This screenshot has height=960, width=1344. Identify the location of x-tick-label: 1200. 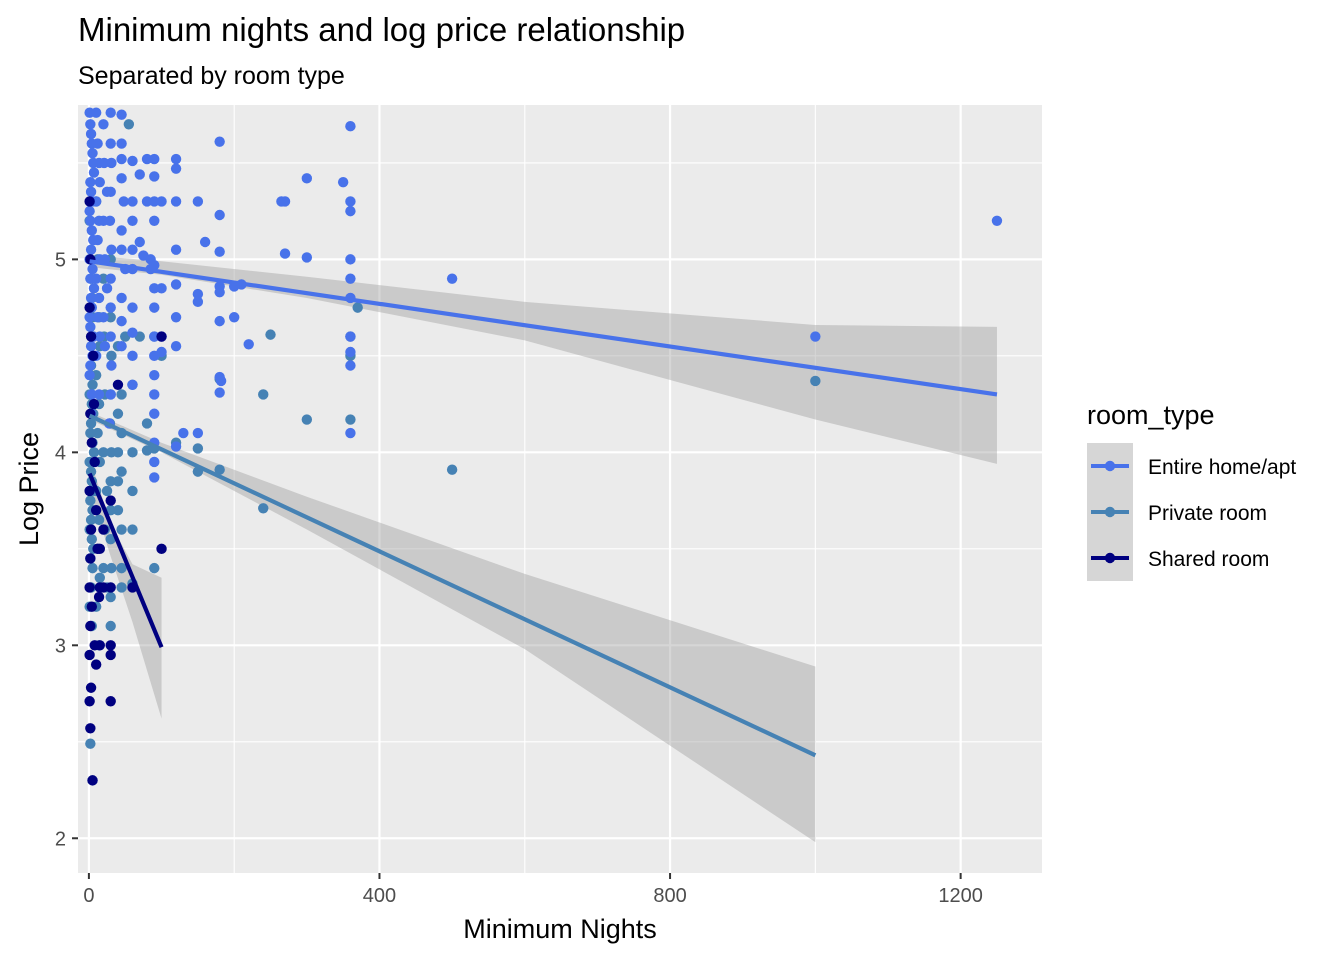
(960, 896).